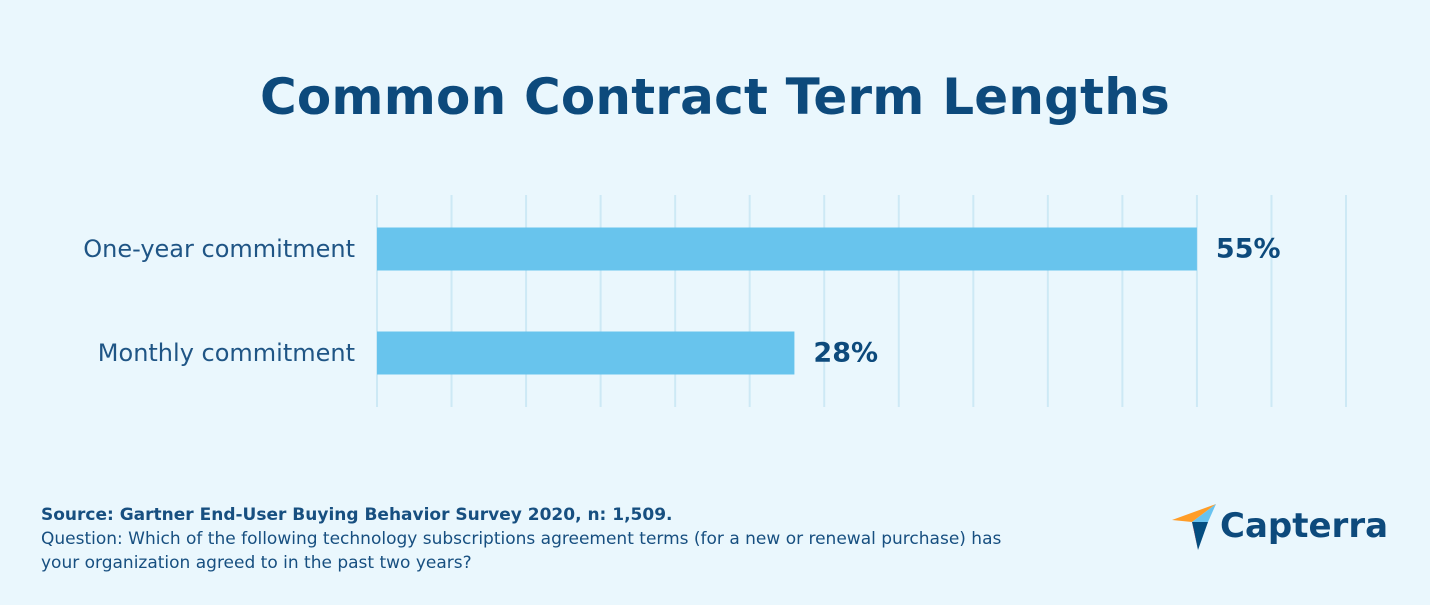 The image size is (1430, 605). Describe the element at coordinates (219, 301) in the screenshot. I see `category-labels: One-year commitment Monthly commitment` at that location.